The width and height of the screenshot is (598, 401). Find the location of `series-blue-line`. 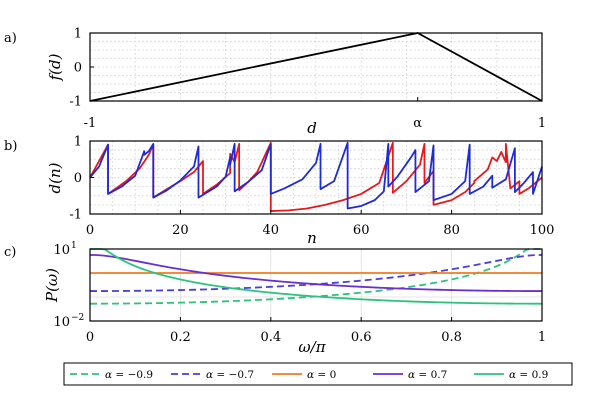

series-blue-line is located at coordinates (316, 175).